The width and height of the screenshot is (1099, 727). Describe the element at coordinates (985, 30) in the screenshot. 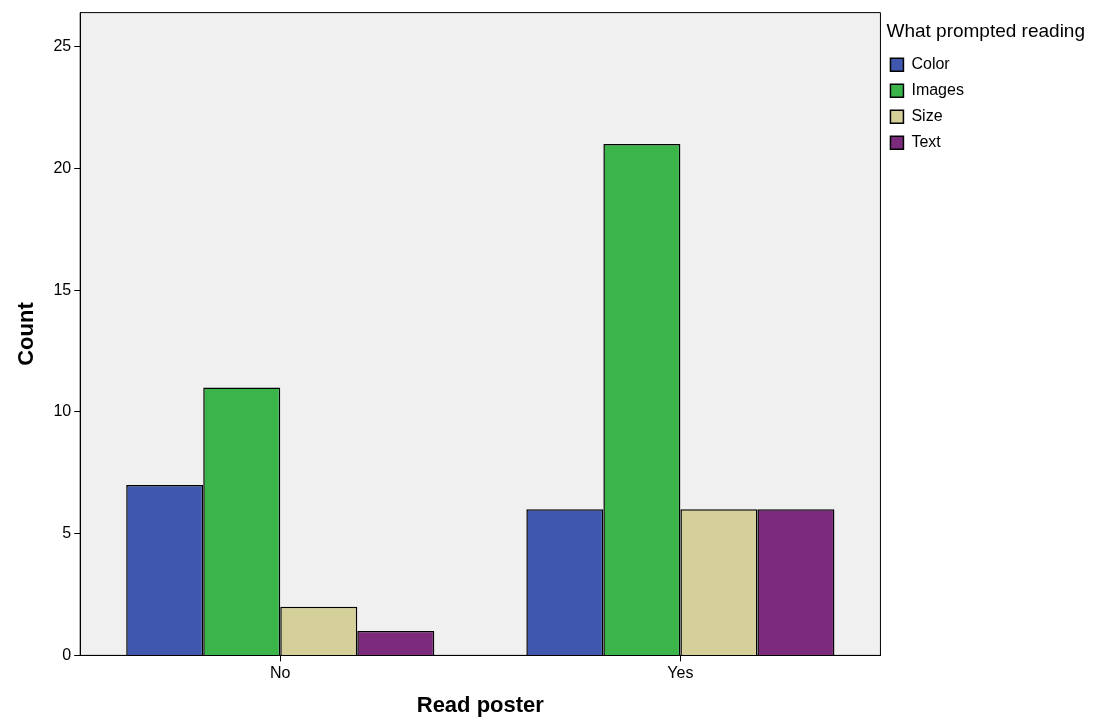

I see `legend-title: What prompted reading` at that location.